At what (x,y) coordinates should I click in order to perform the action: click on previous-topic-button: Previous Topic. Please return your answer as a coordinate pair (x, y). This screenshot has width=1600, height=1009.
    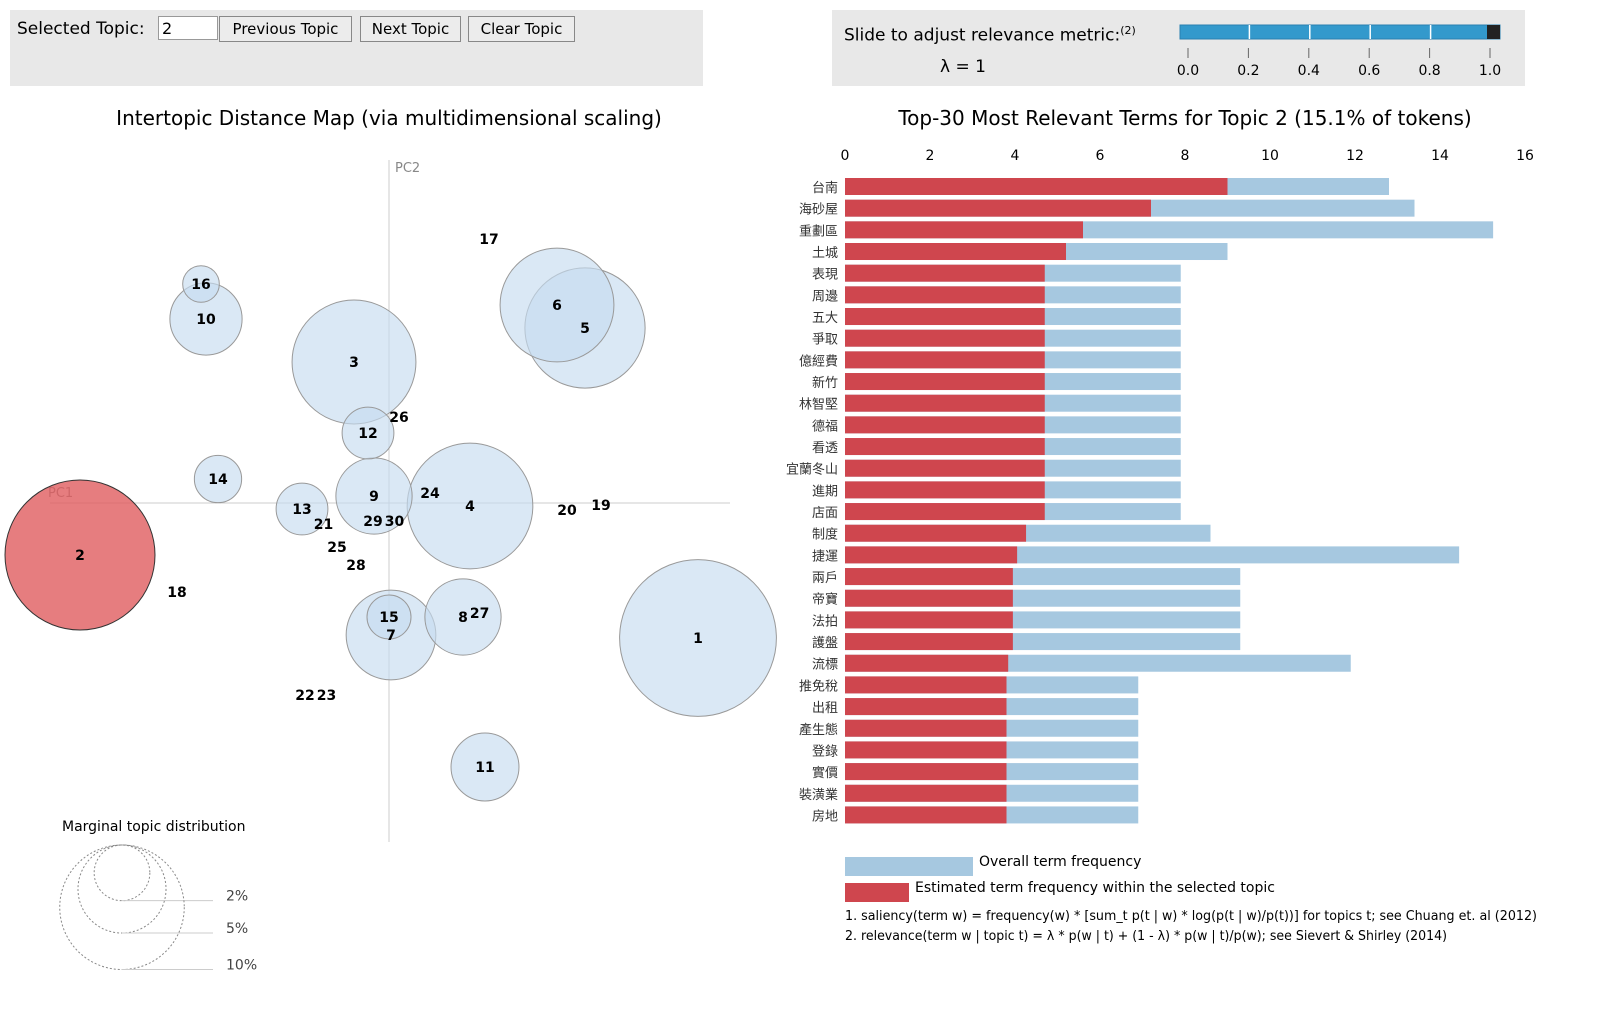
    Looking at the image, I should click on (285, 29).